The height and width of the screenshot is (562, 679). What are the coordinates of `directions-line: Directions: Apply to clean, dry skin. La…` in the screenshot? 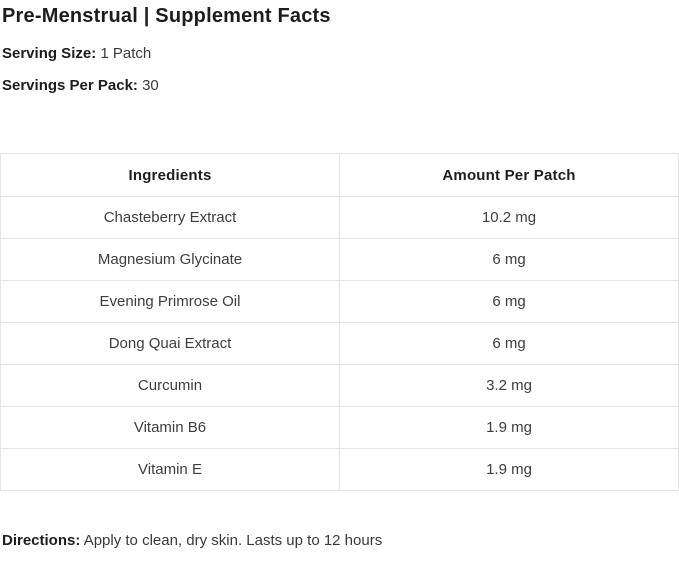 It's located at (340, 540).